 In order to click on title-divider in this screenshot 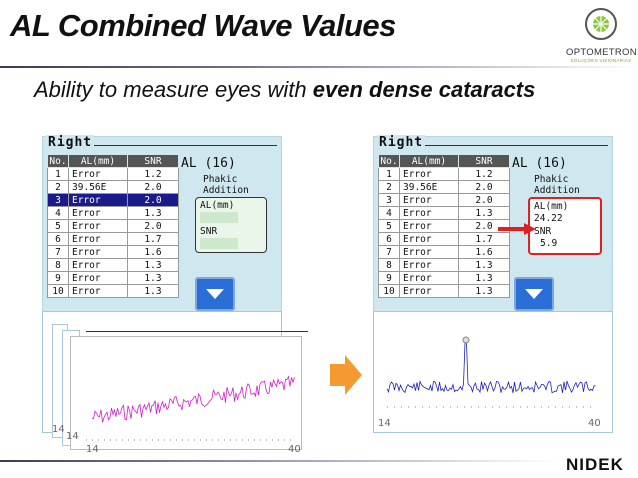, I will do `click(319, 67)`.